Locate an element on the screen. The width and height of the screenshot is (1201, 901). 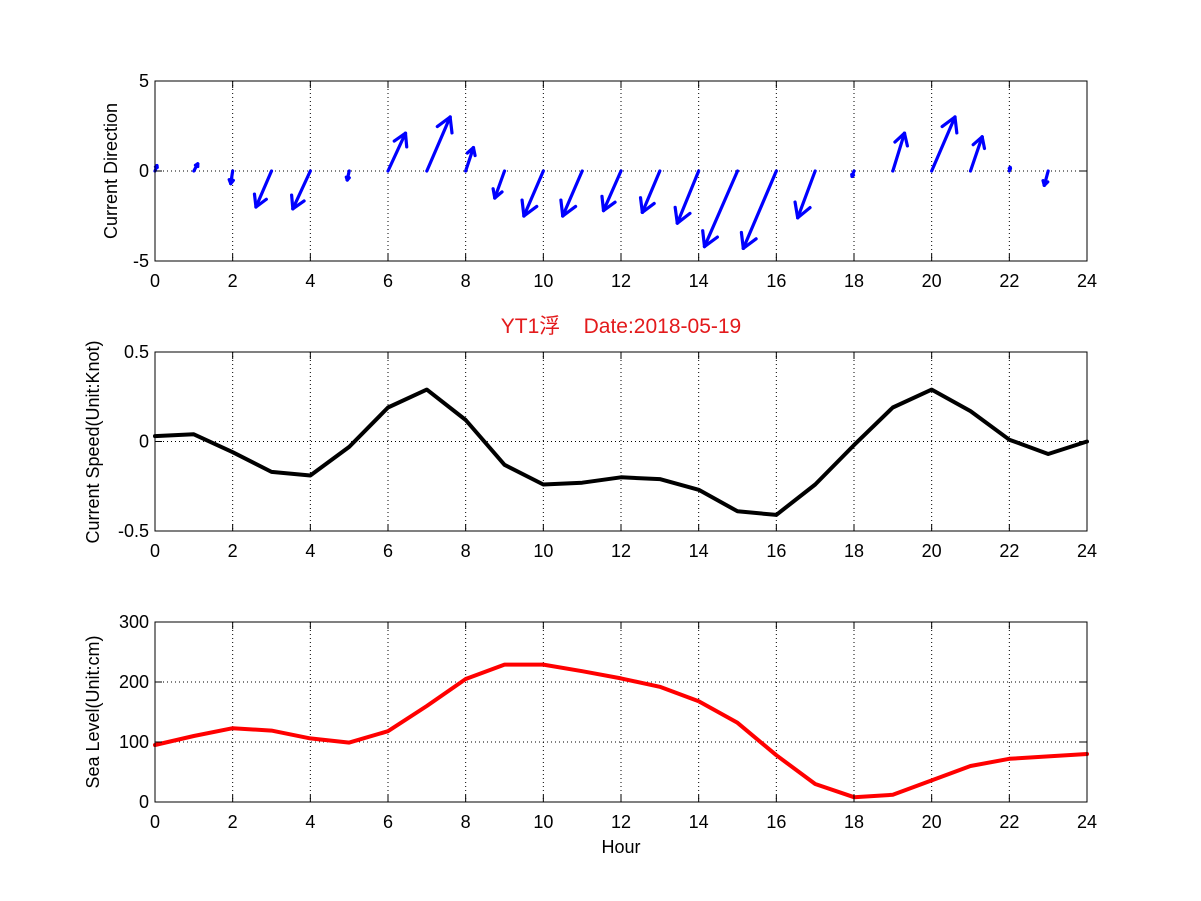
x-tick-label: 18 is located at coordinates (854, 822).